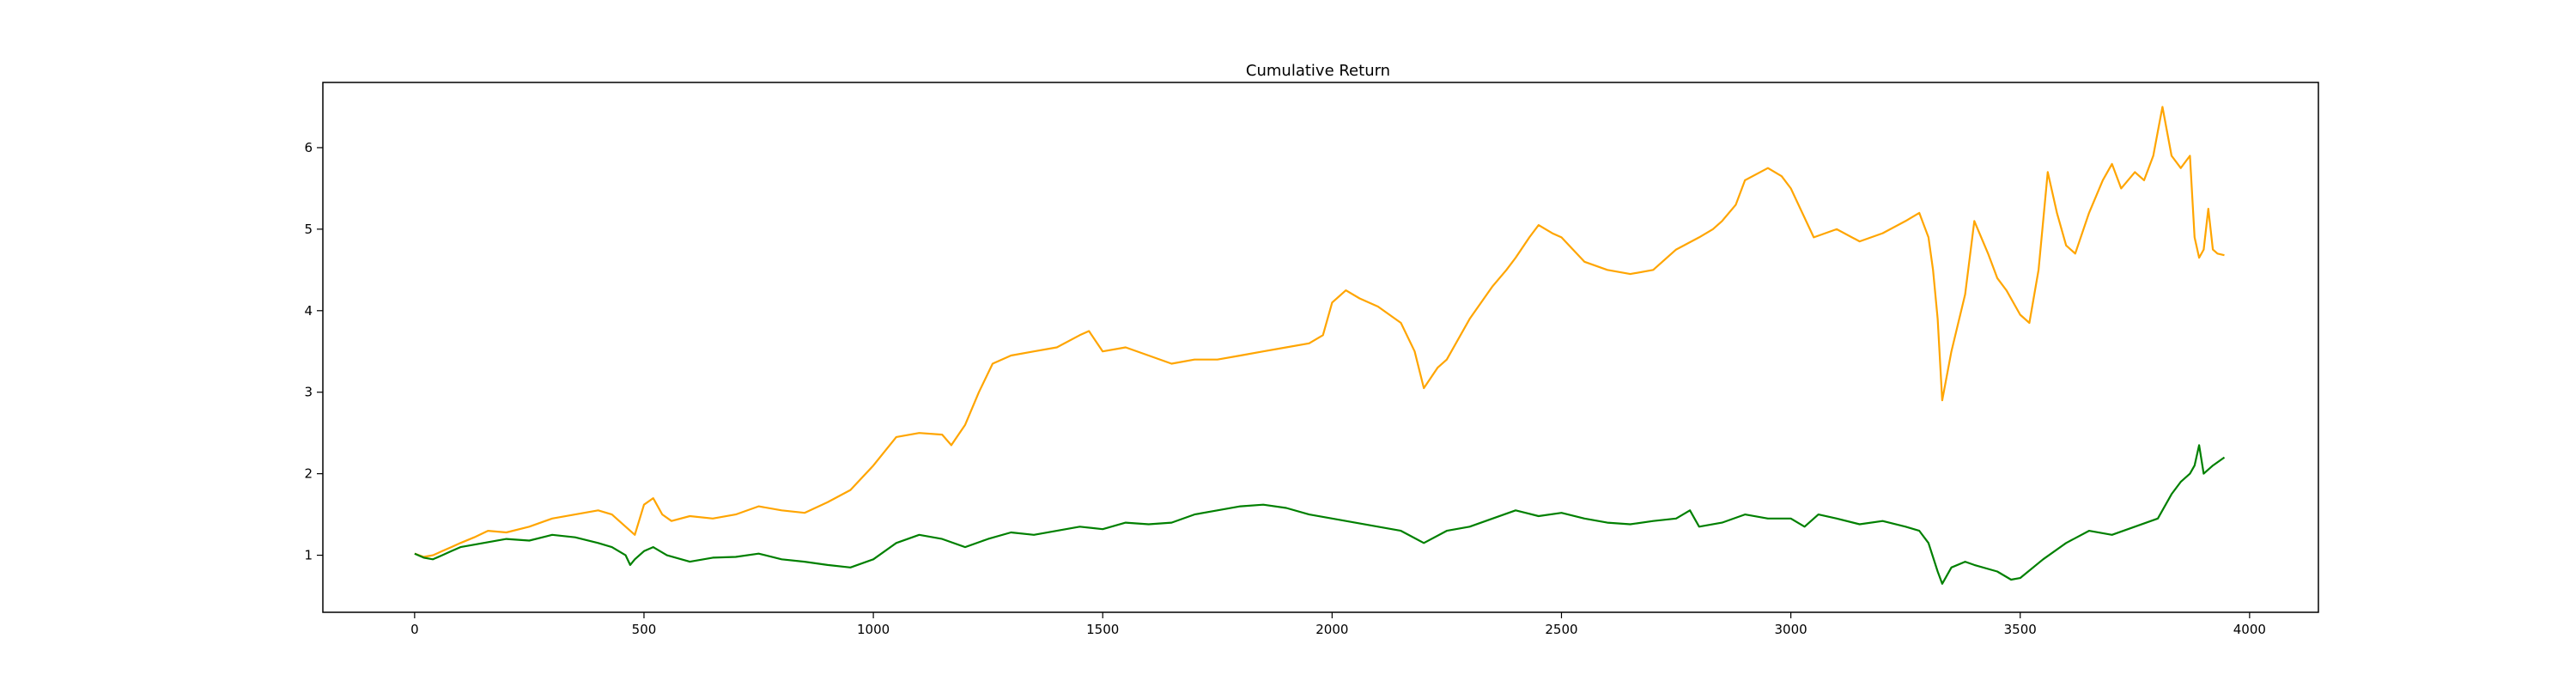 The image size is (2576, 687). Describe the element at coordinates (1561, 629) in the screenshot. I see `x-tick-label: 2500` at that location.